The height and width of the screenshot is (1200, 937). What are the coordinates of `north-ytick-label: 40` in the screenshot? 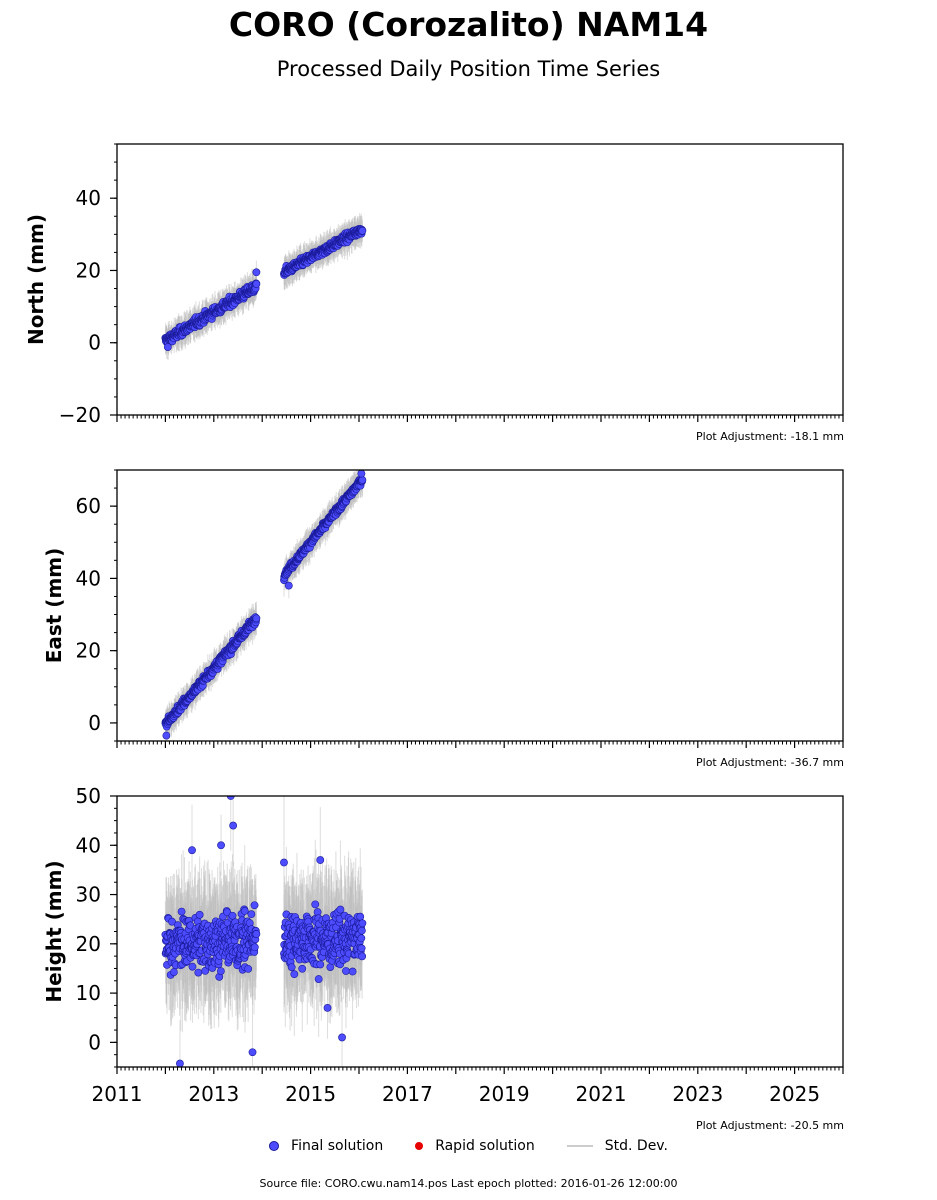 It's located at (88, 198).